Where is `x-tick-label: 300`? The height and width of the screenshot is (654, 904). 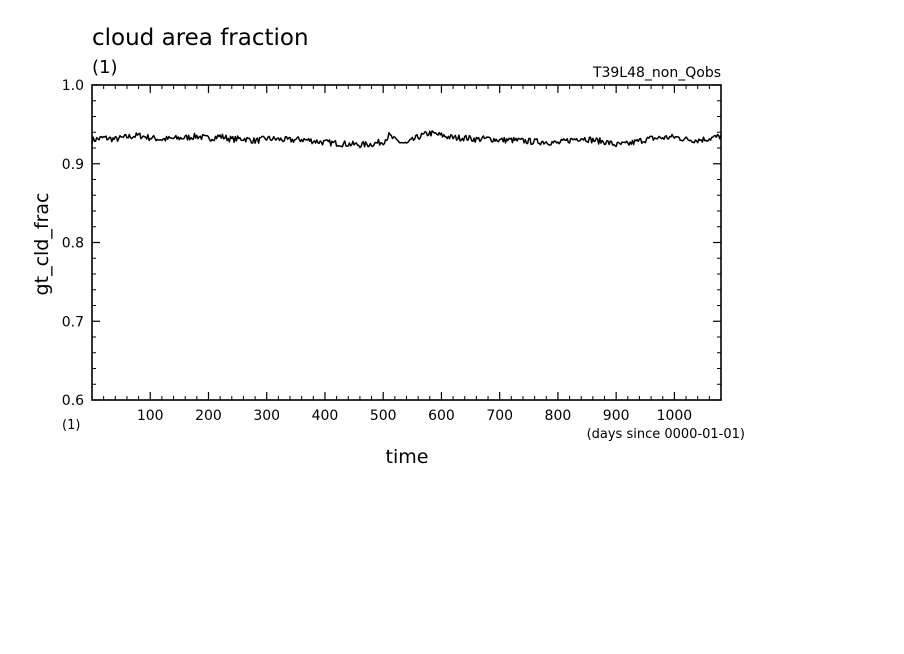
x-tick-label: 300 is located at coordinates (266, 416).